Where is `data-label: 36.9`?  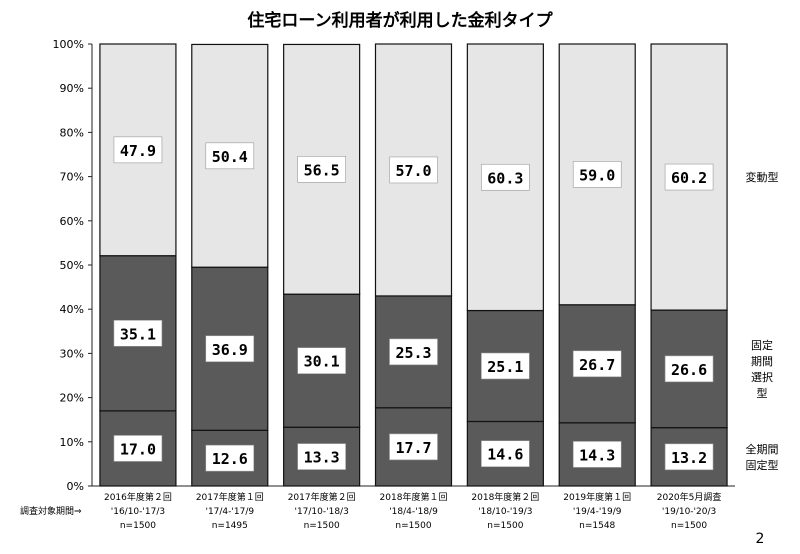 data-label: 36.9 is located at coordinates (230, 350).